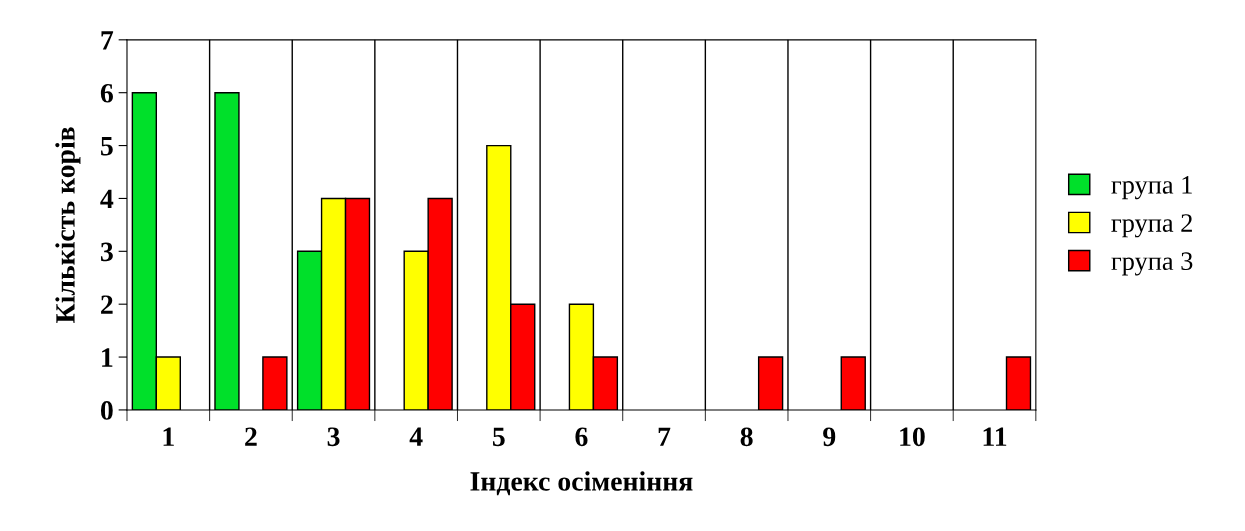 This screenshot has width=1245, height=531. Describe the element at coordinates (107, 199) in the screenshot. I see `y-tick-label: 4` at that location.